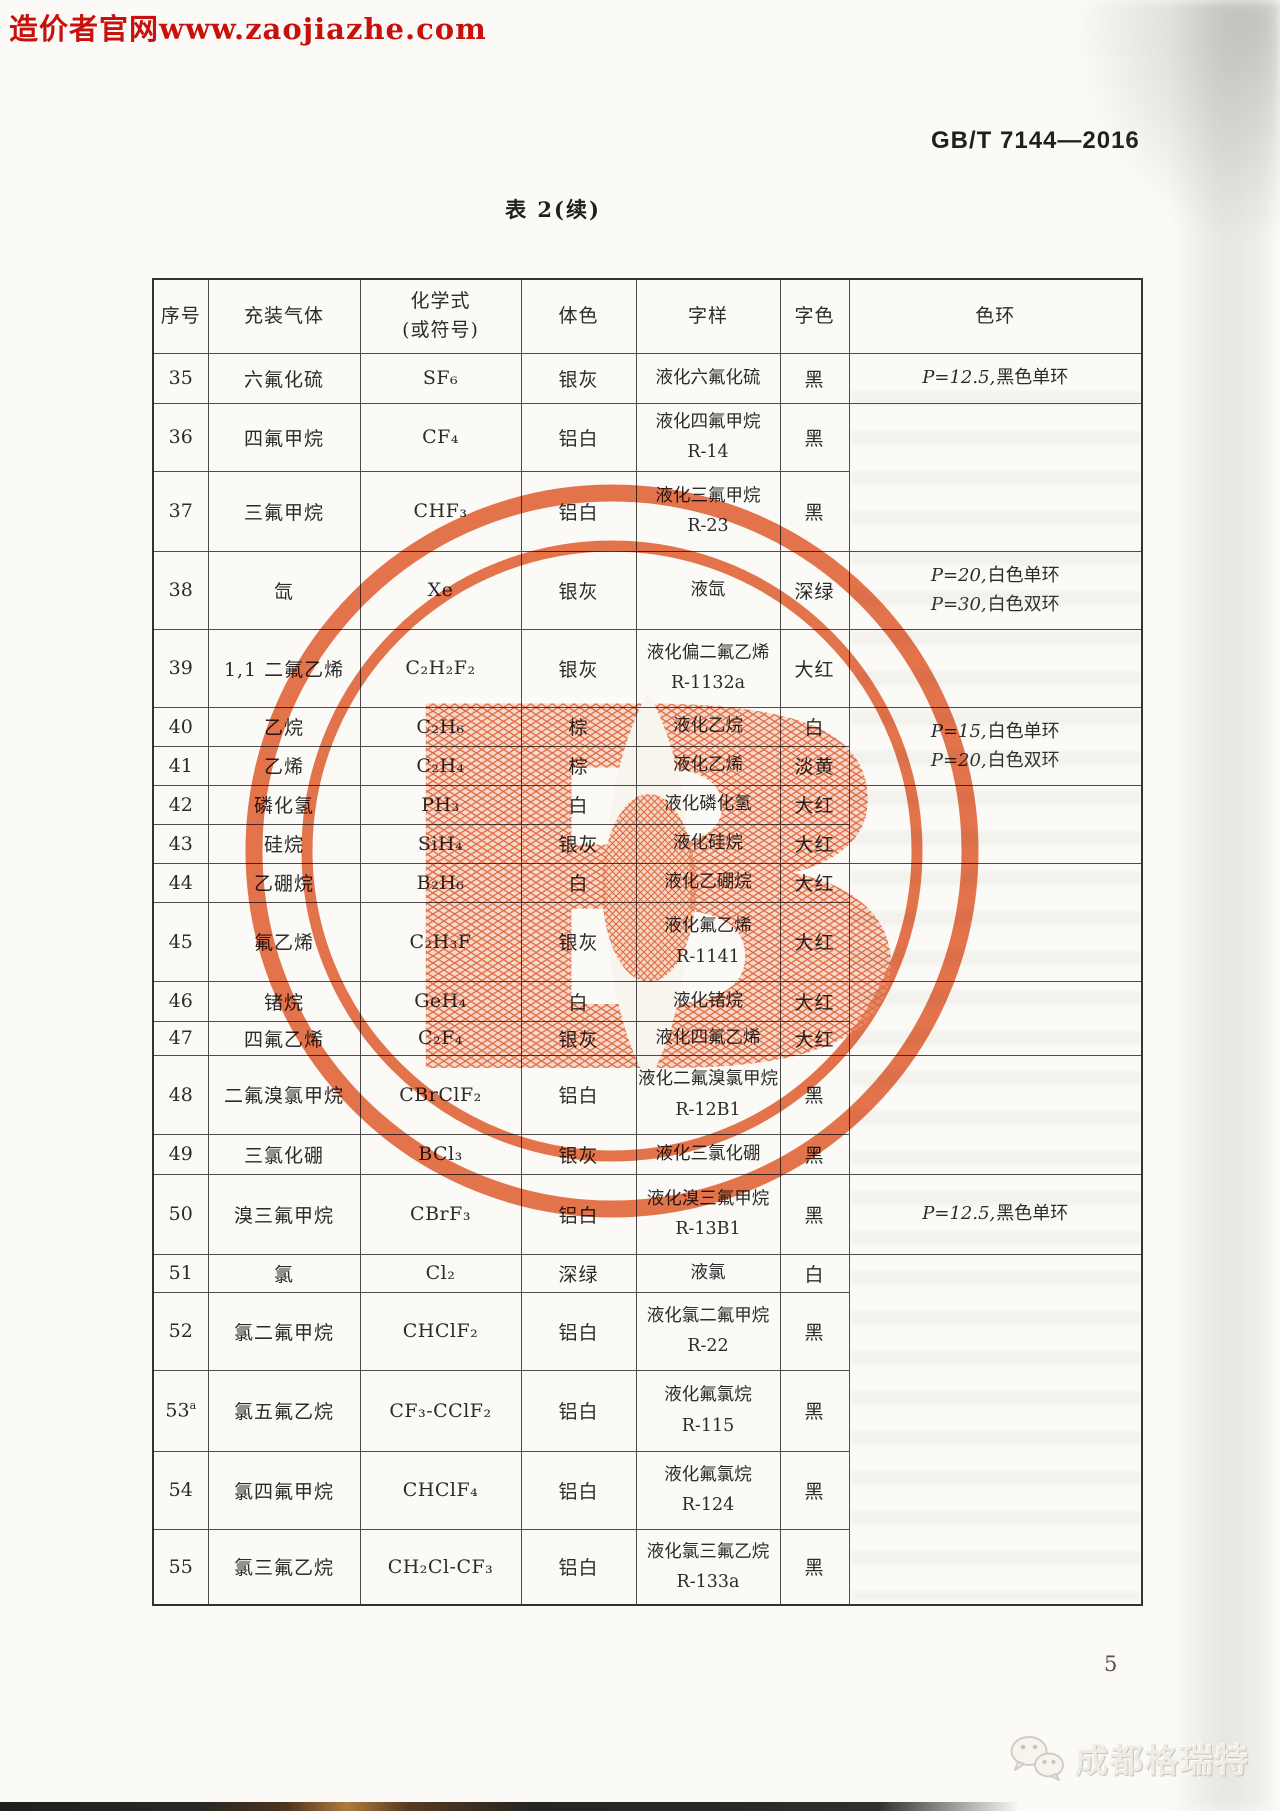 The image size is (1280, 1811). What do you see at coordinates (708, 843) in the screenshot?
I see `cell-marking: 液化硅烷` at bounding box center [708, 843].